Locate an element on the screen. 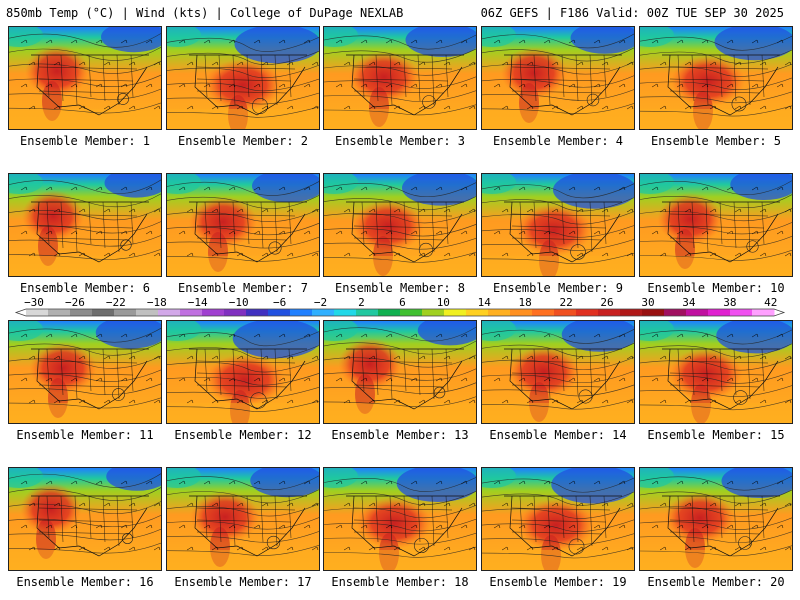 The height and width of the screenshot is (600, 800). ensemble-member-label: Ensemble Member: 14 is located at coordinates (558, 435).